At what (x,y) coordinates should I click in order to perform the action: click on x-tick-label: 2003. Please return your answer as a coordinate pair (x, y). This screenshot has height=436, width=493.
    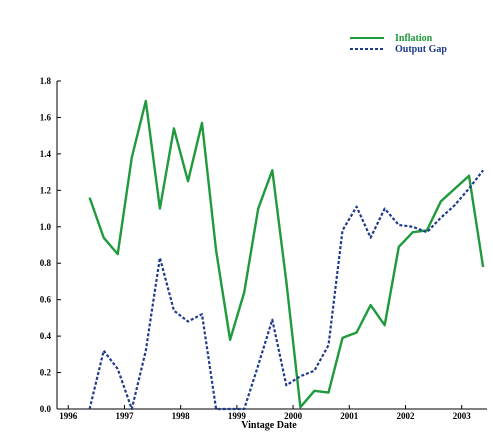
    Looking at the image, I should click on (462, 416).